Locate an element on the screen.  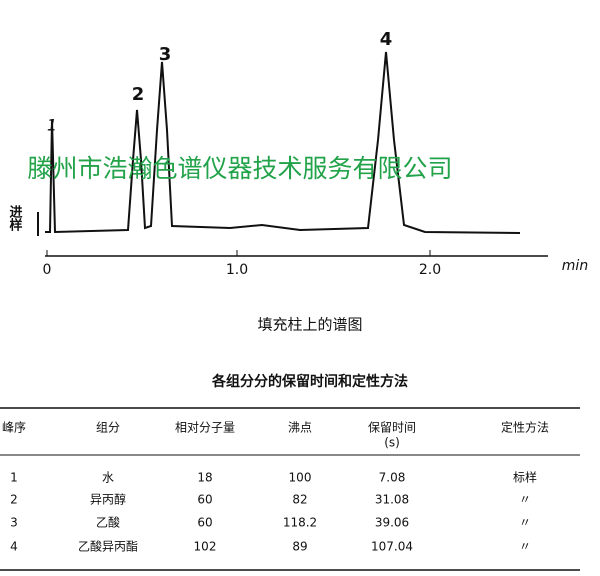
table-cell: 82 is located at coordinates (299, 500).